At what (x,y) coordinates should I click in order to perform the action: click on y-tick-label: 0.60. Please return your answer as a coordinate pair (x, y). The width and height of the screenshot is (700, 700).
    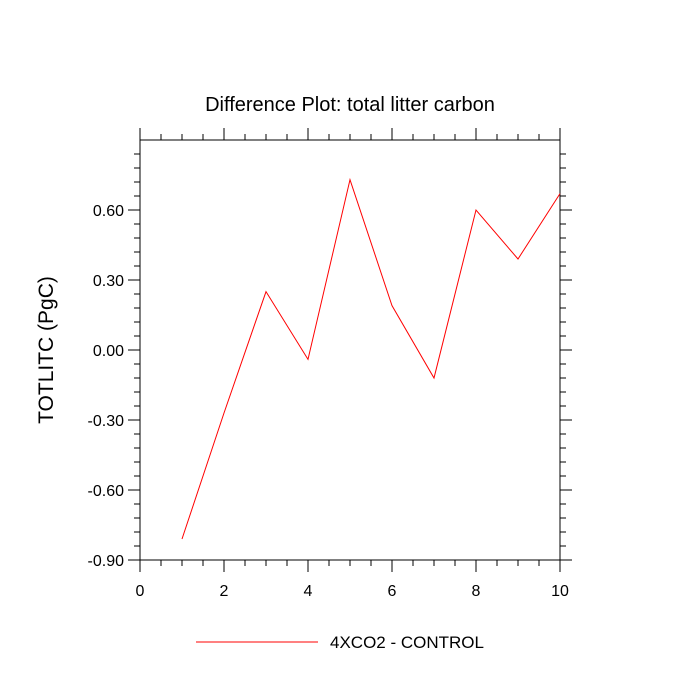
    Looking at the image, I should click on (108, 211).